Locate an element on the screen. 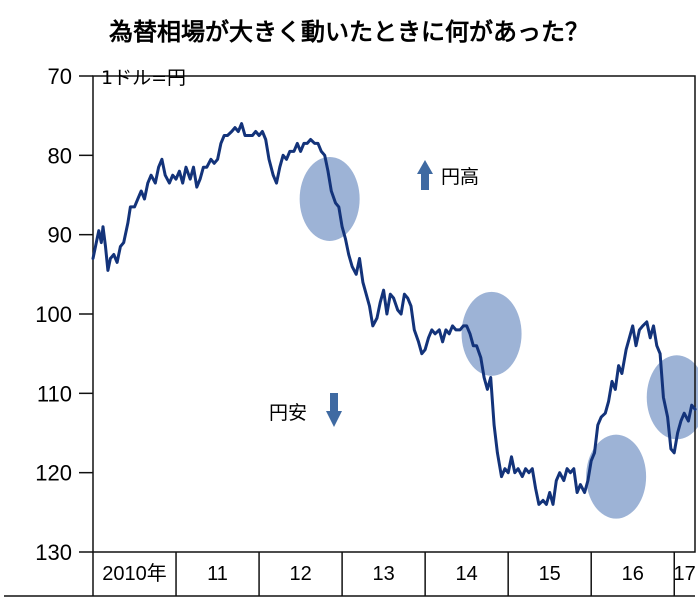  x-tick-label: 13 is located at coordinates (383, 574).